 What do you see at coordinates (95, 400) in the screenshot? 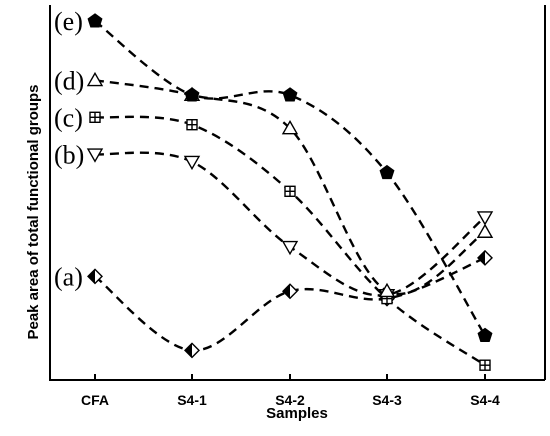
I see `x-tick-label: CFA` at bounding box center [95, 400].